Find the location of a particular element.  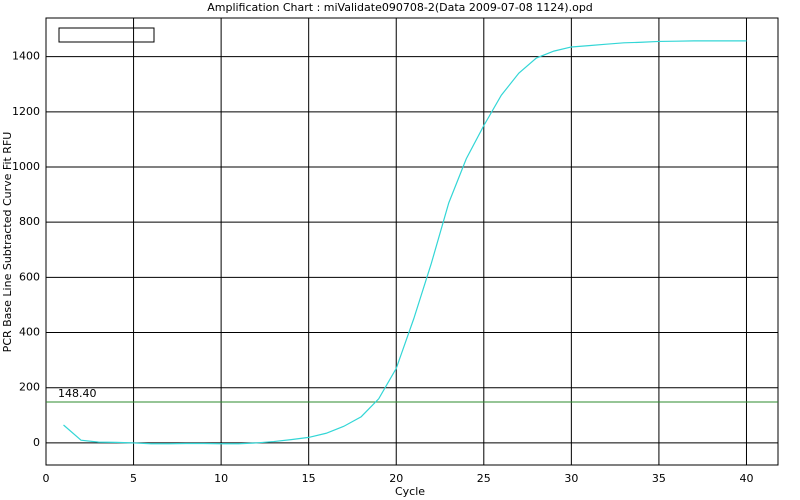

threshold-label: 148.40 is located at coordinates (77, 393).